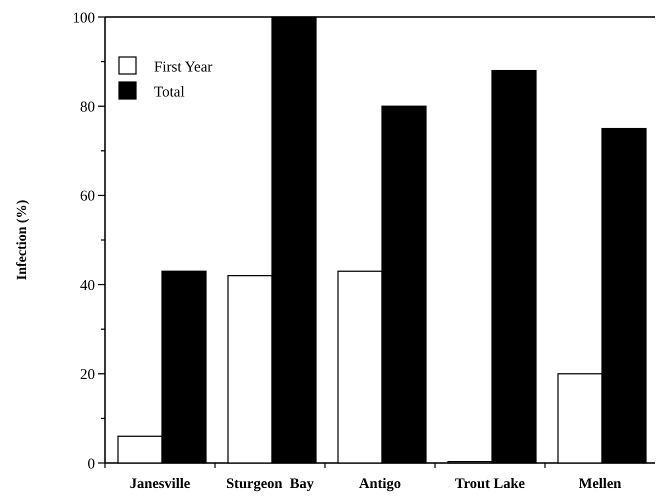  What do you see at coordinates (490, 484) in the screenshot?
I see `x-tick-label: Trout Lake` at bounding box center [490, 484].